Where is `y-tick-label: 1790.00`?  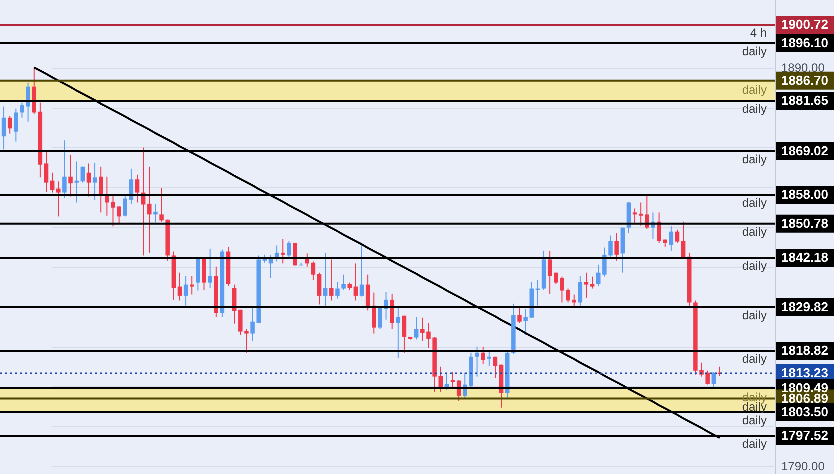
y-tick-label: 1790.00 is located at coordinates (804, 467).